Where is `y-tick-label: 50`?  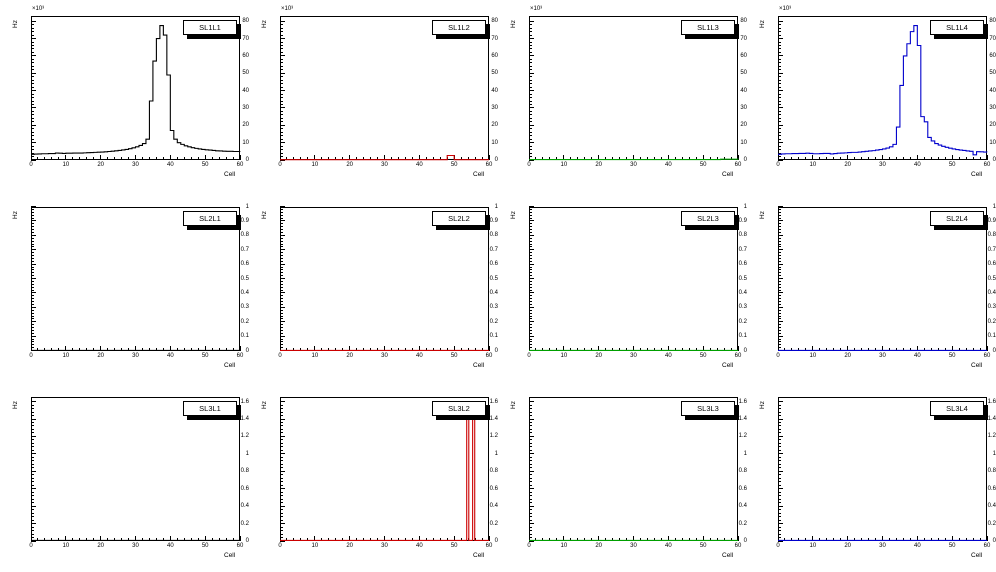 y-tick-label: 50 is located at coordinates (494, 73).